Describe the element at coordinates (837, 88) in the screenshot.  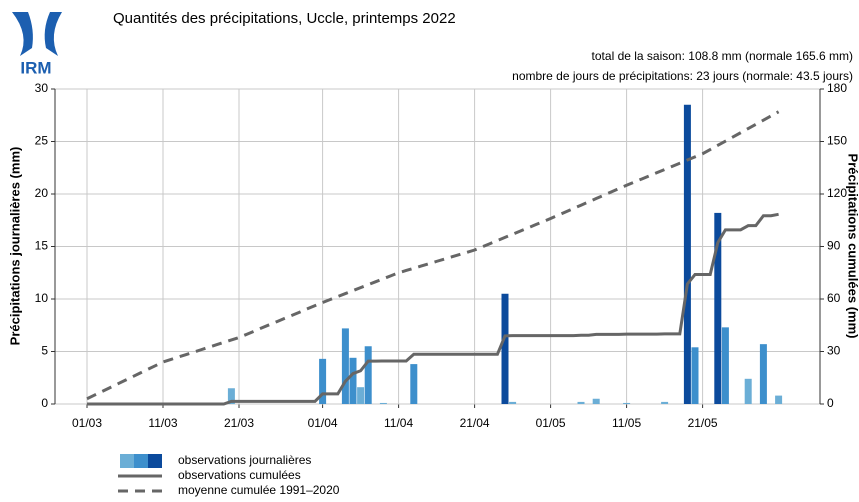
I see `y2-tick-label: 180` at that location.